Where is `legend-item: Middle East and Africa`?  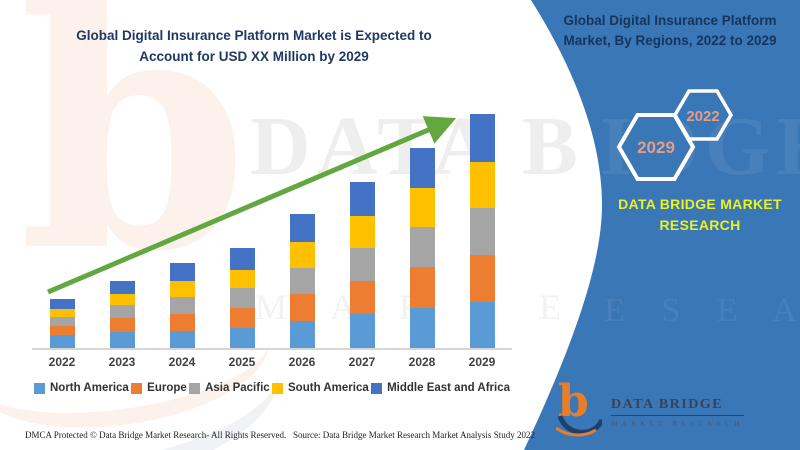
legend-item: Middle East and Africa is located at coordinates (440, 388).